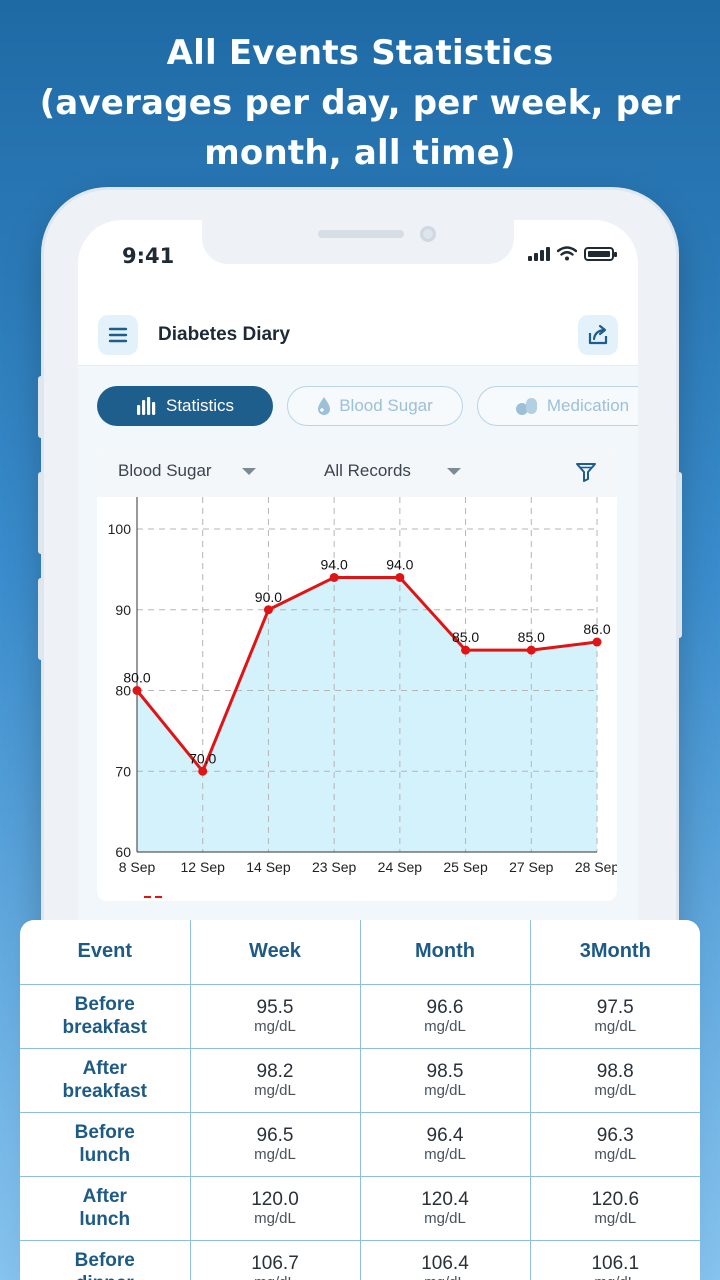 Image resolution: width=720 pixels, height=1280 pixels. Describe the element at coordinates (105, 1259) in the screenshot. I see `event-cell: Beforedinner` at that location.